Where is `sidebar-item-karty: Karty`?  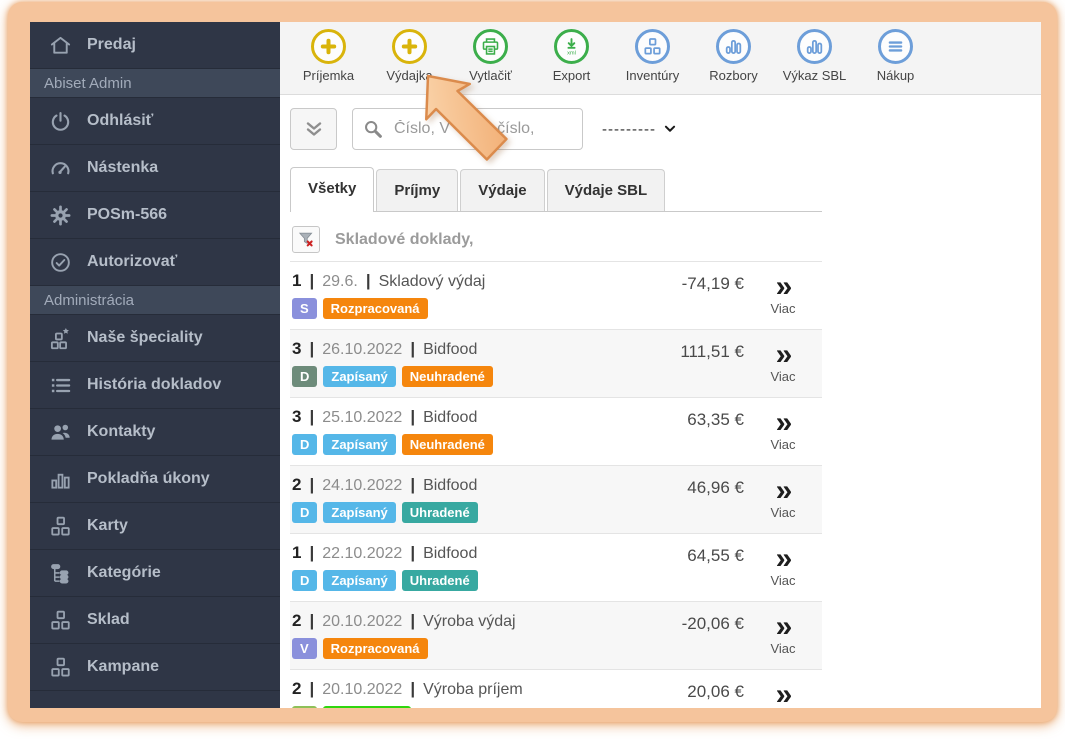
sidebar-item-karty: Karty is located at coordinates (155, 526).